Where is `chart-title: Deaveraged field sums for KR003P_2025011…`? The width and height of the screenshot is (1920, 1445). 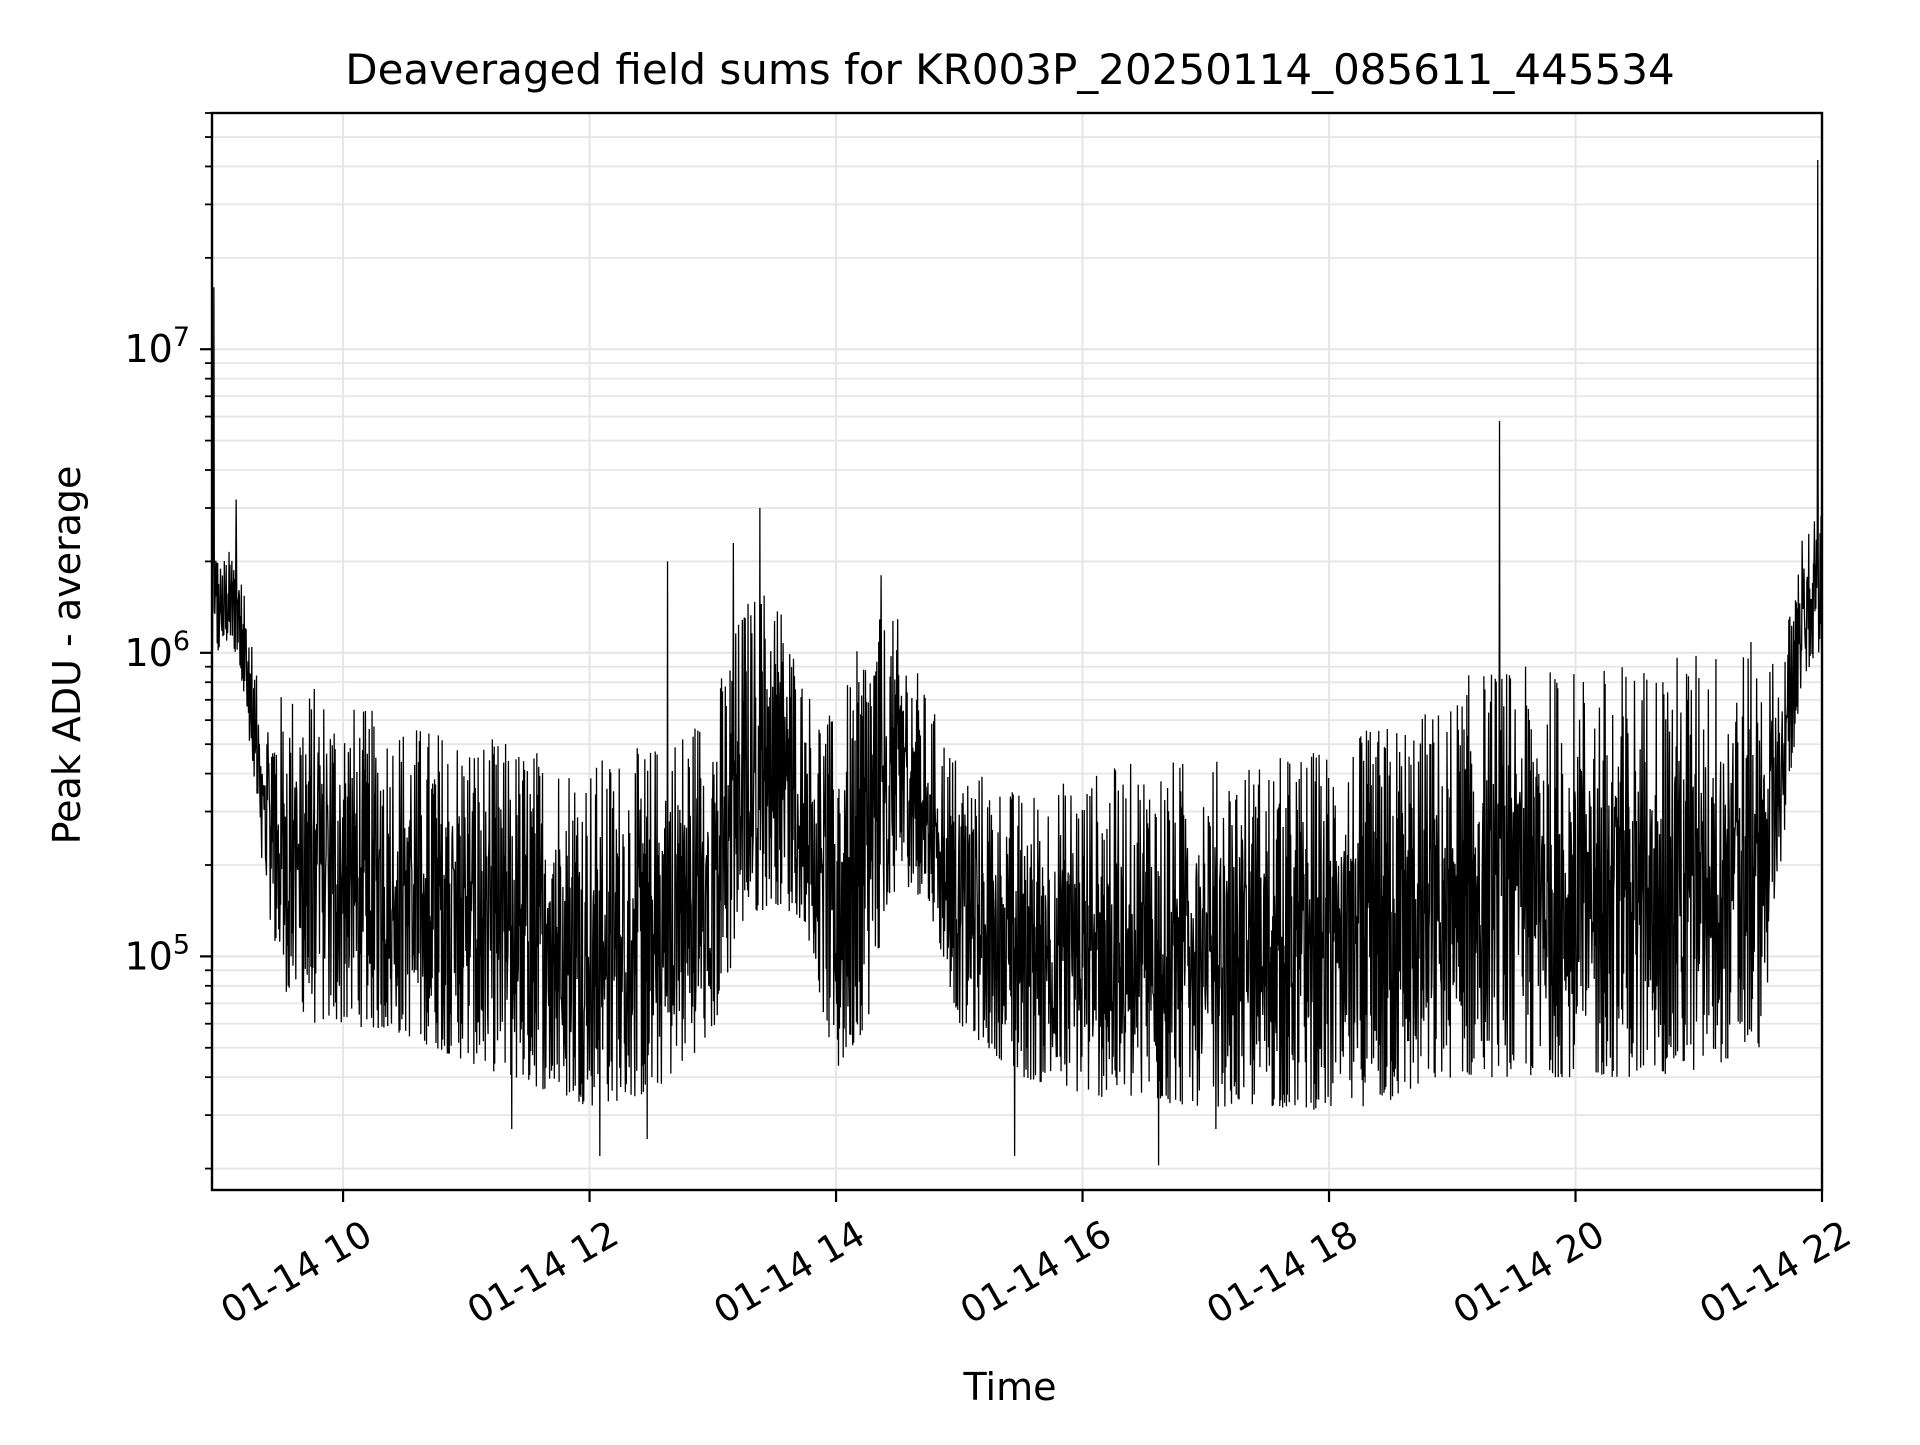
chart-title: Deaveraged field sums for KR003P_2025011… is located at coordinates (1010, 69).